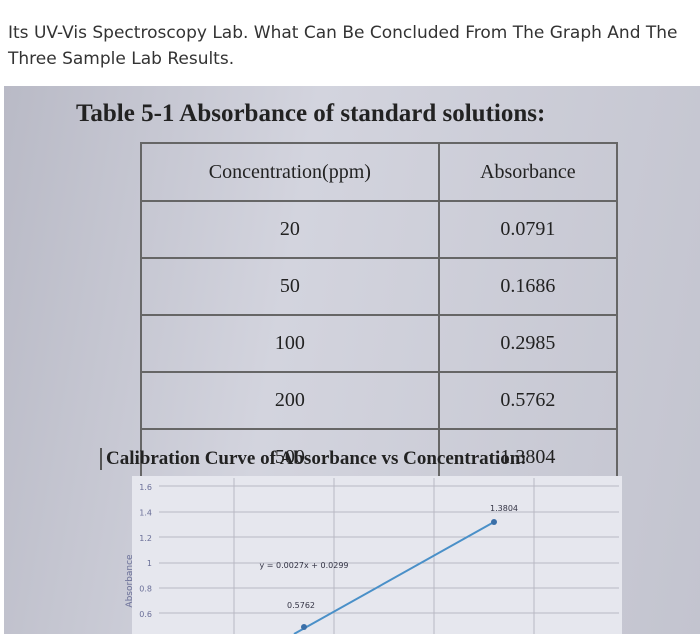 This screenshot has width=700, height=634. I want to click on table-cell: 100, so click(290, 343).